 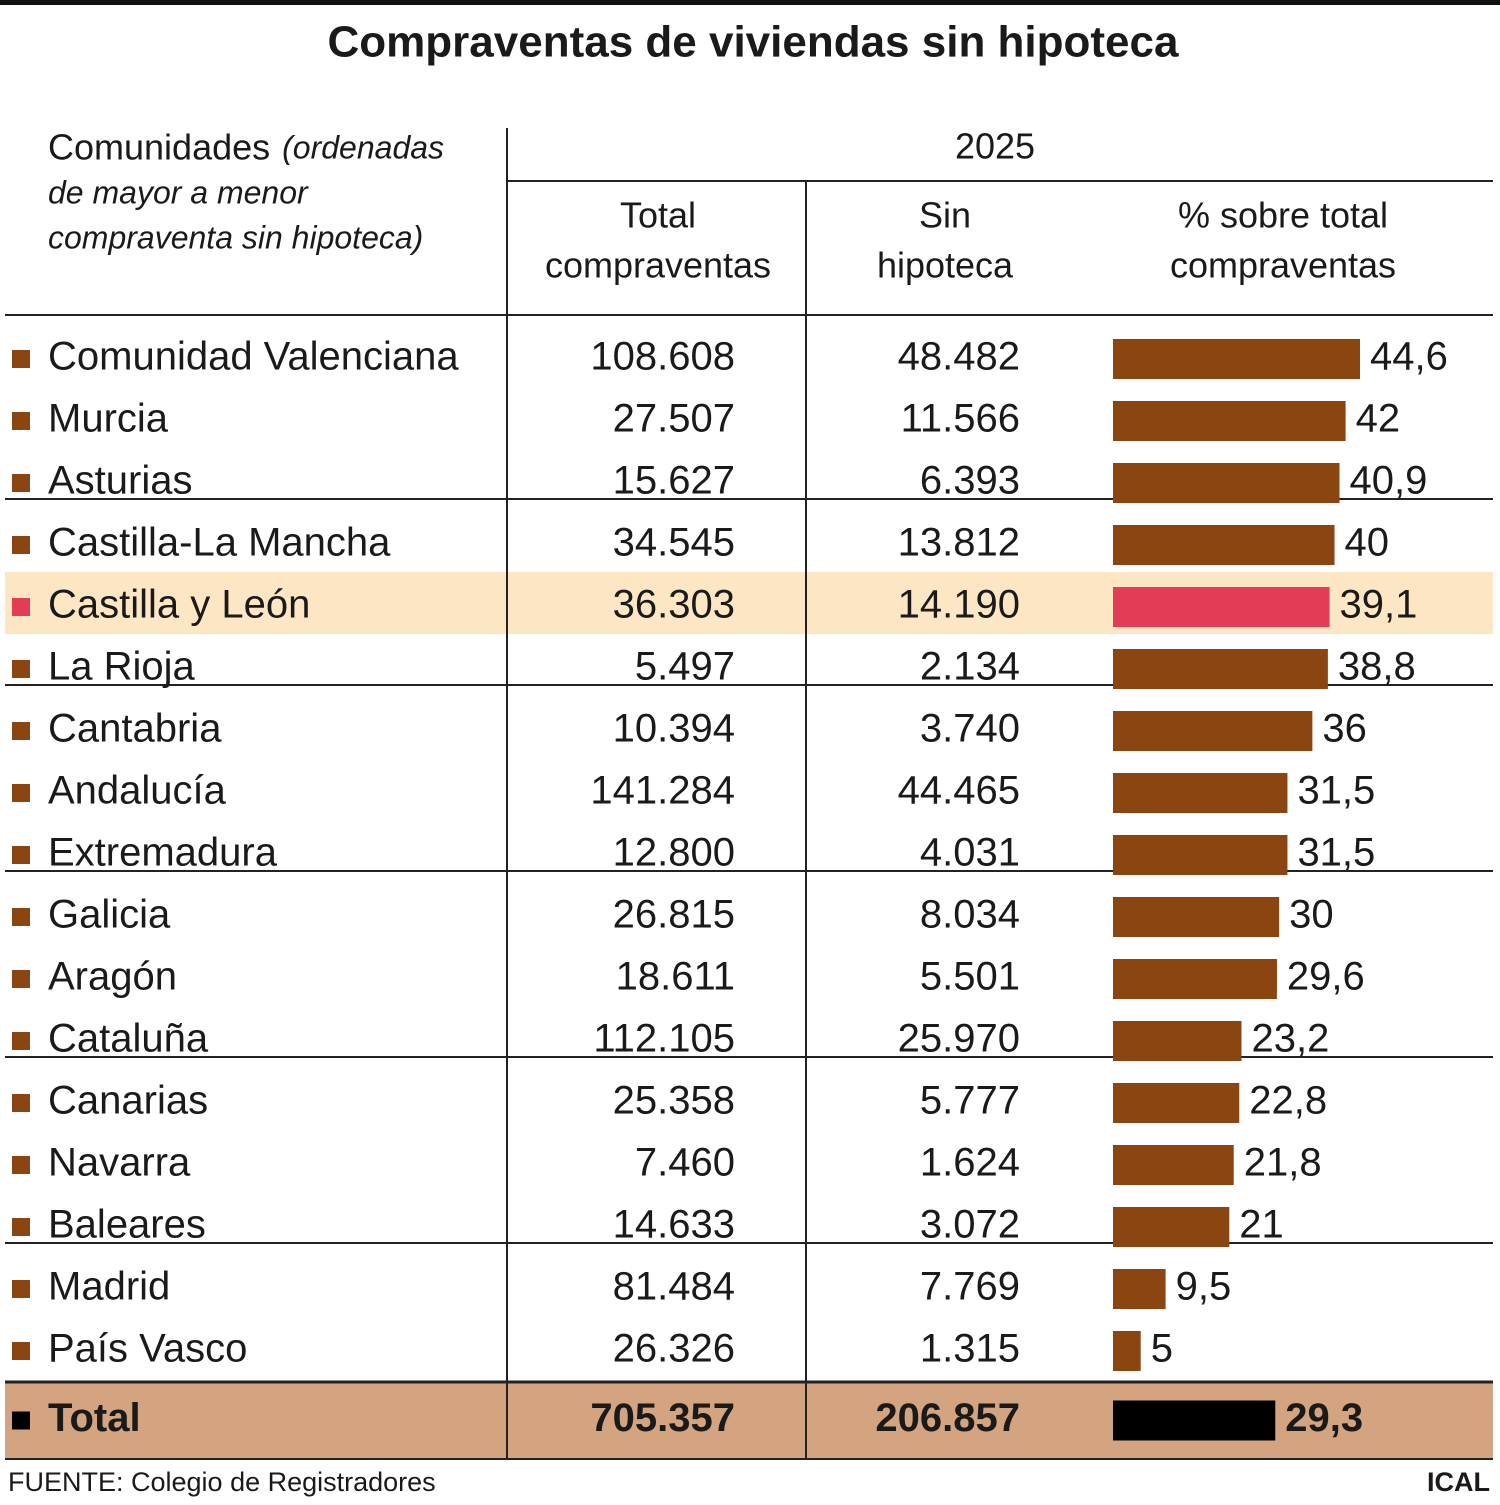 I want to click on region-name: País Vasco, so click(x=147, y=1349).